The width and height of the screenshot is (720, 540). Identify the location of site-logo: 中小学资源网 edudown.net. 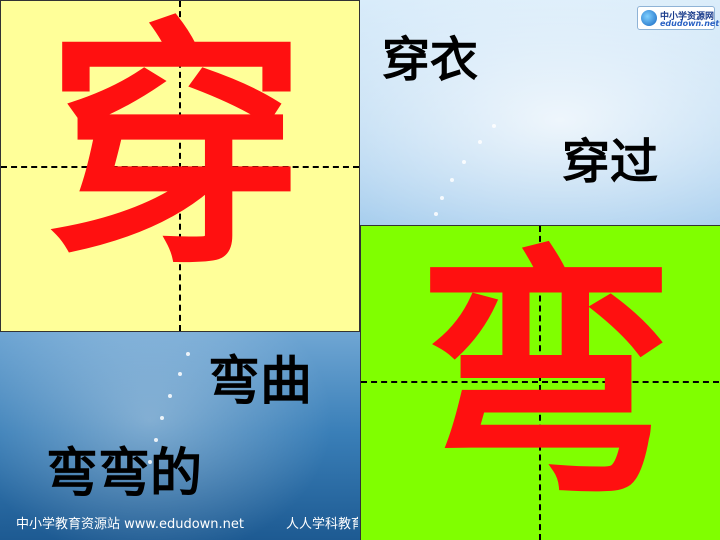
(678, 18).